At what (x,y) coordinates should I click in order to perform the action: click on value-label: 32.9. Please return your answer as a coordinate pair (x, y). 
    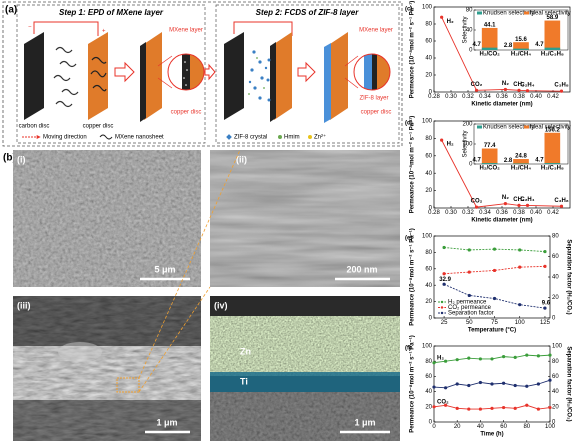
    Looking at the image, I should click on (445, 280).